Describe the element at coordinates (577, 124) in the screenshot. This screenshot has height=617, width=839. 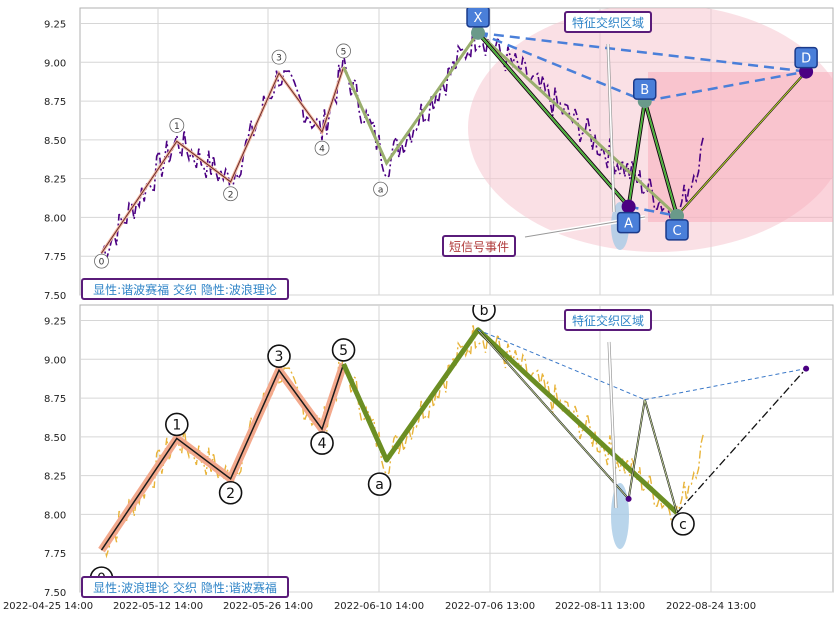
I see `harmonic-xabc-inner` at that location.